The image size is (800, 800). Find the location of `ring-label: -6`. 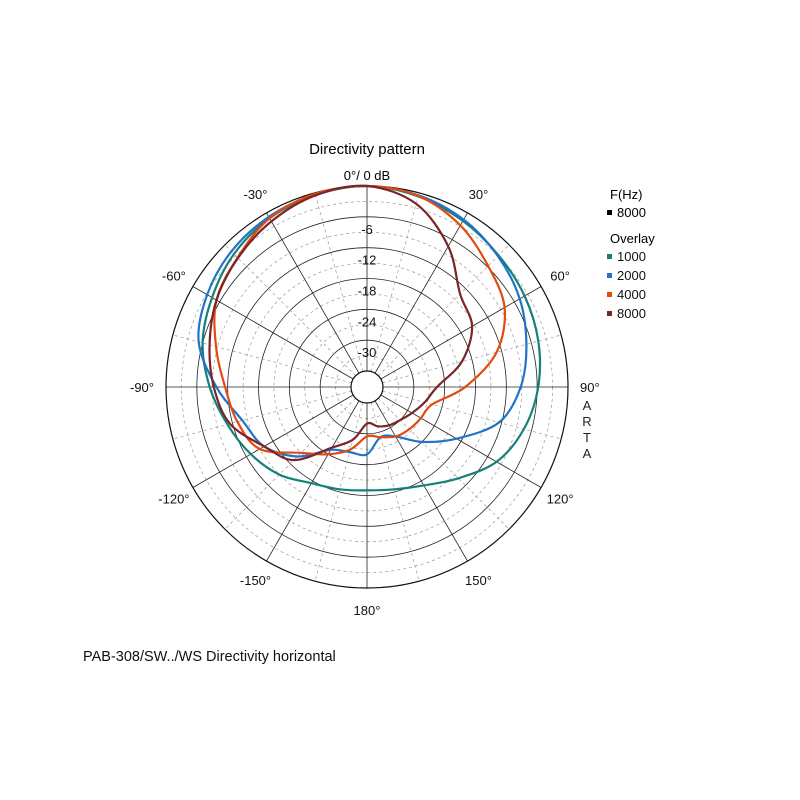

ring-label: -6 is located at coordinates (367, 229).